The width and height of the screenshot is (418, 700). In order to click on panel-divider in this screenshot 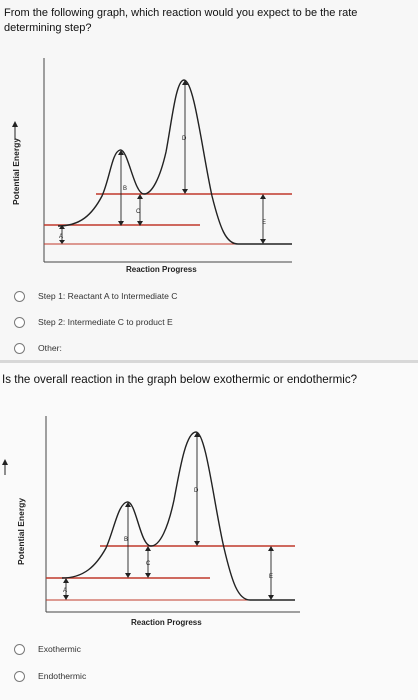, I will do `click(209, 361)`.